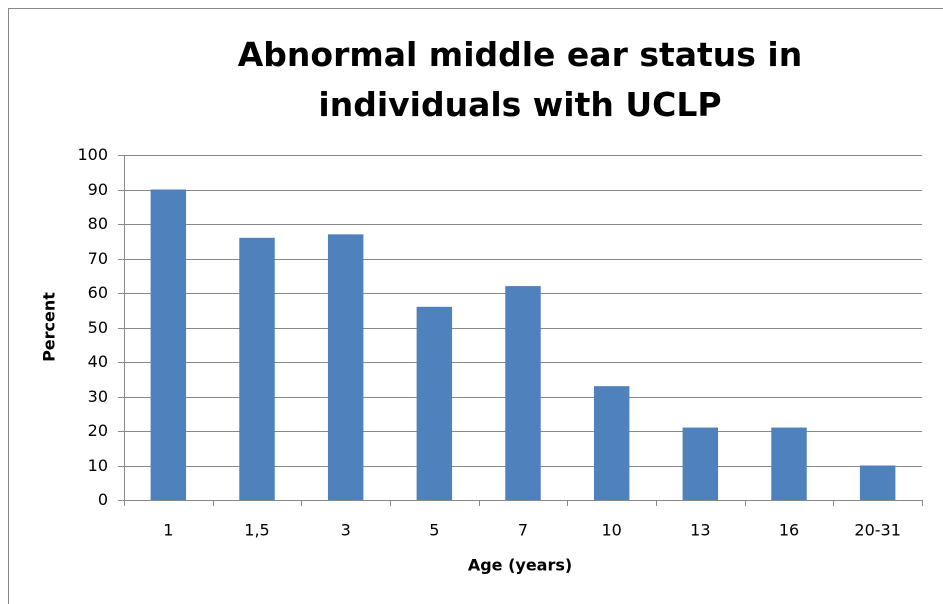  I want to click on y-tick-label: 60, so click(98, 292).